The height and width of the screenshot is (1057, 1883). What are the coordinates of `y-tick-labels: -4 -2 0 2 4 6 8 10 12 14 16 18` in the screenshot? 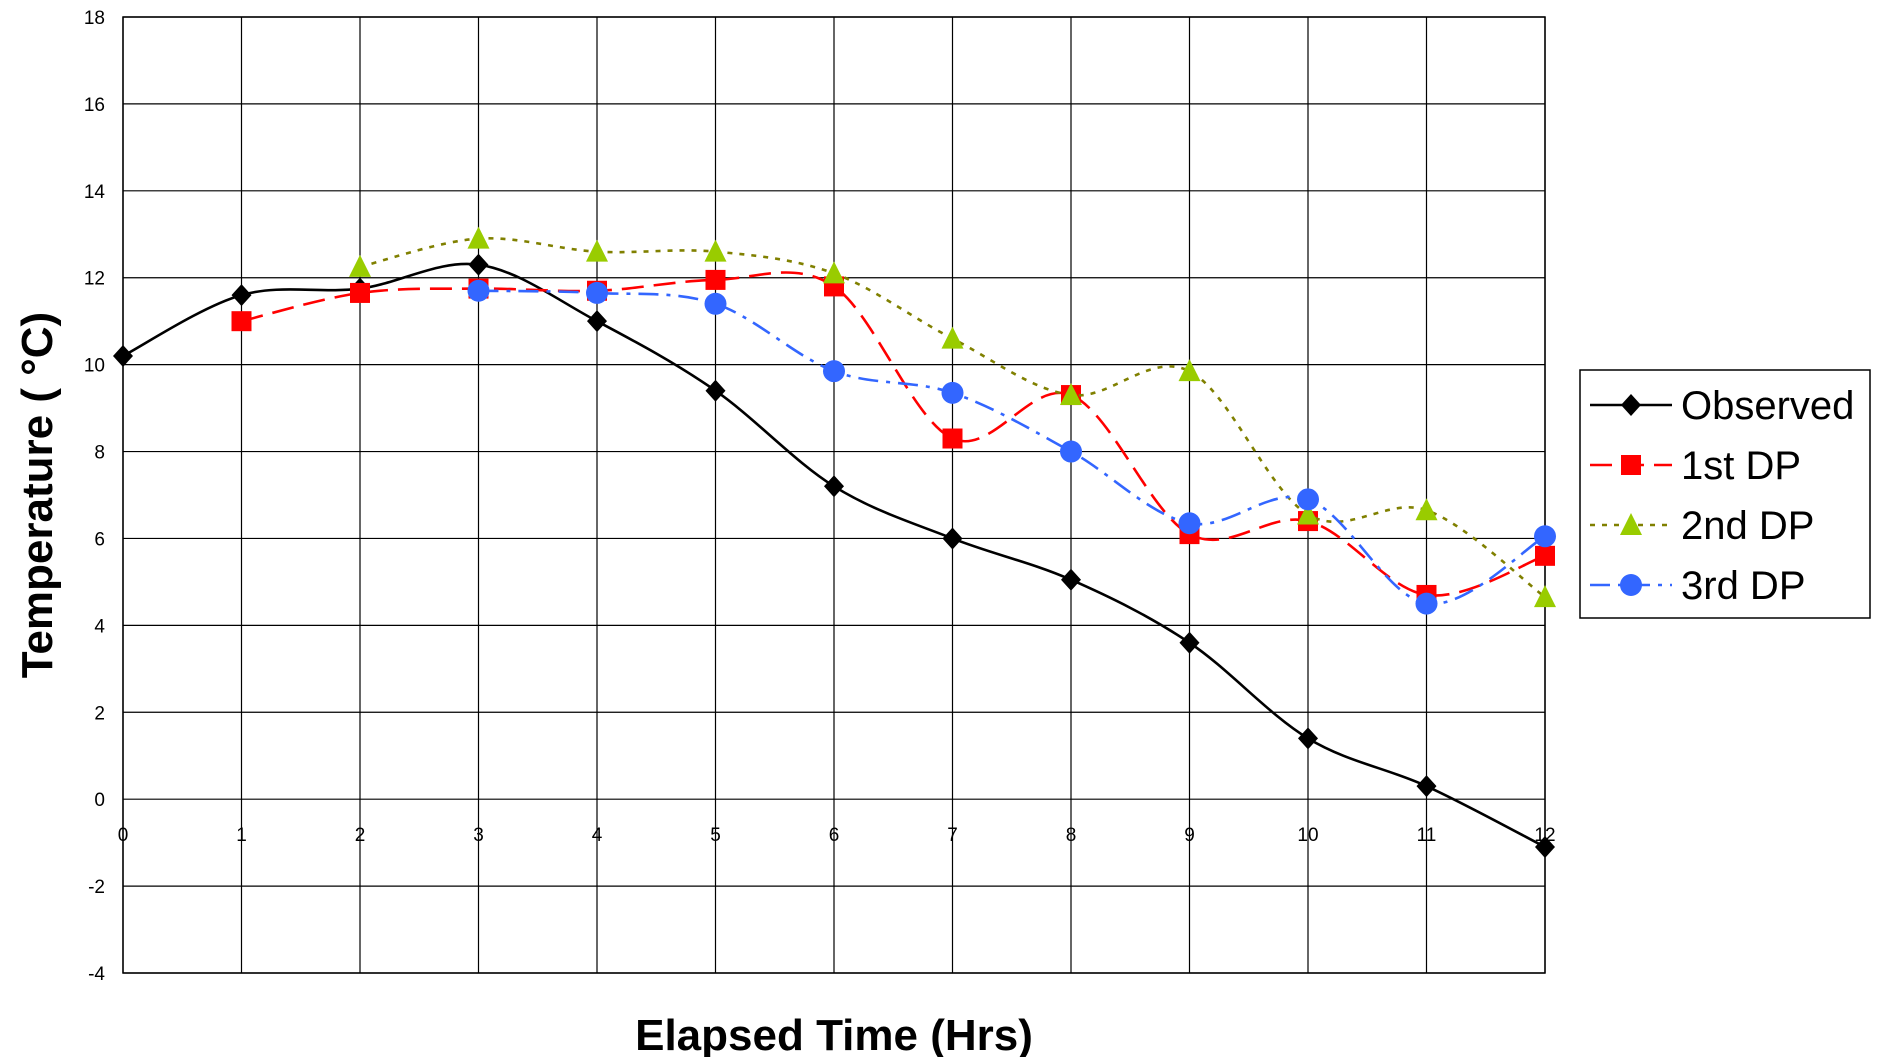 It's located at (95, 496).